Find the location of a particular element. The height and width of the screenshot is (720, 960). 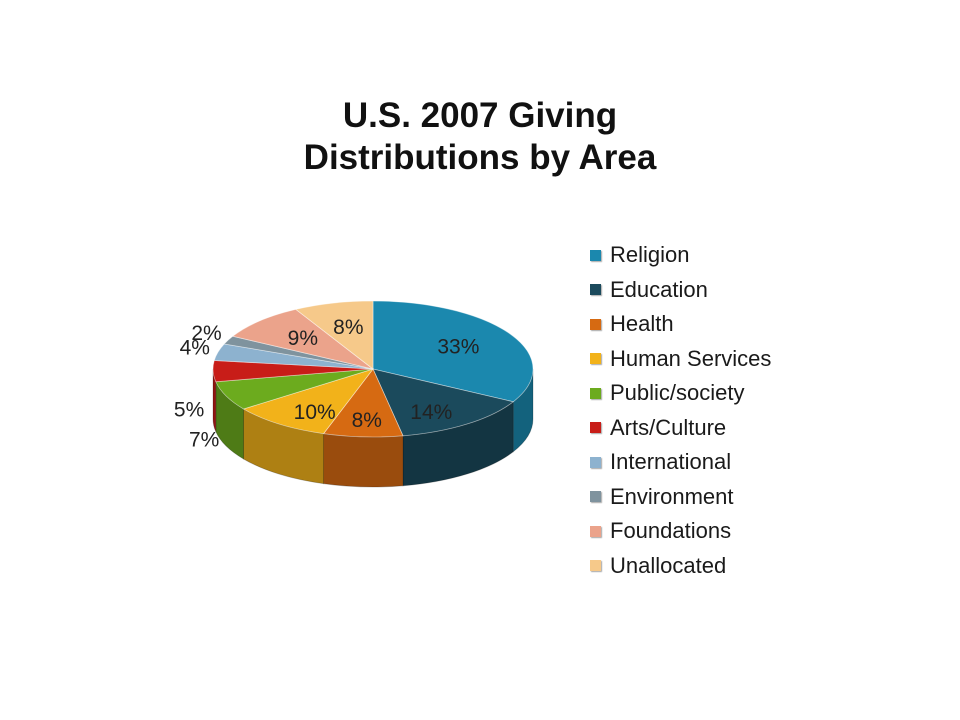

pie-slice-religion is located at coordinates (453, 351).